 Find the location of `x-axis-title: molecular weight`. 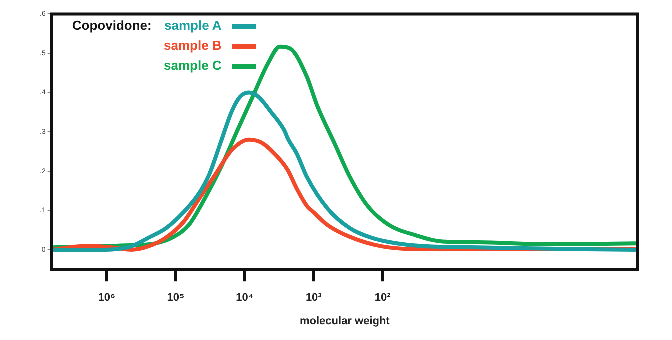

x-axis-title: molecular weight is located at coordinates (345, 321).